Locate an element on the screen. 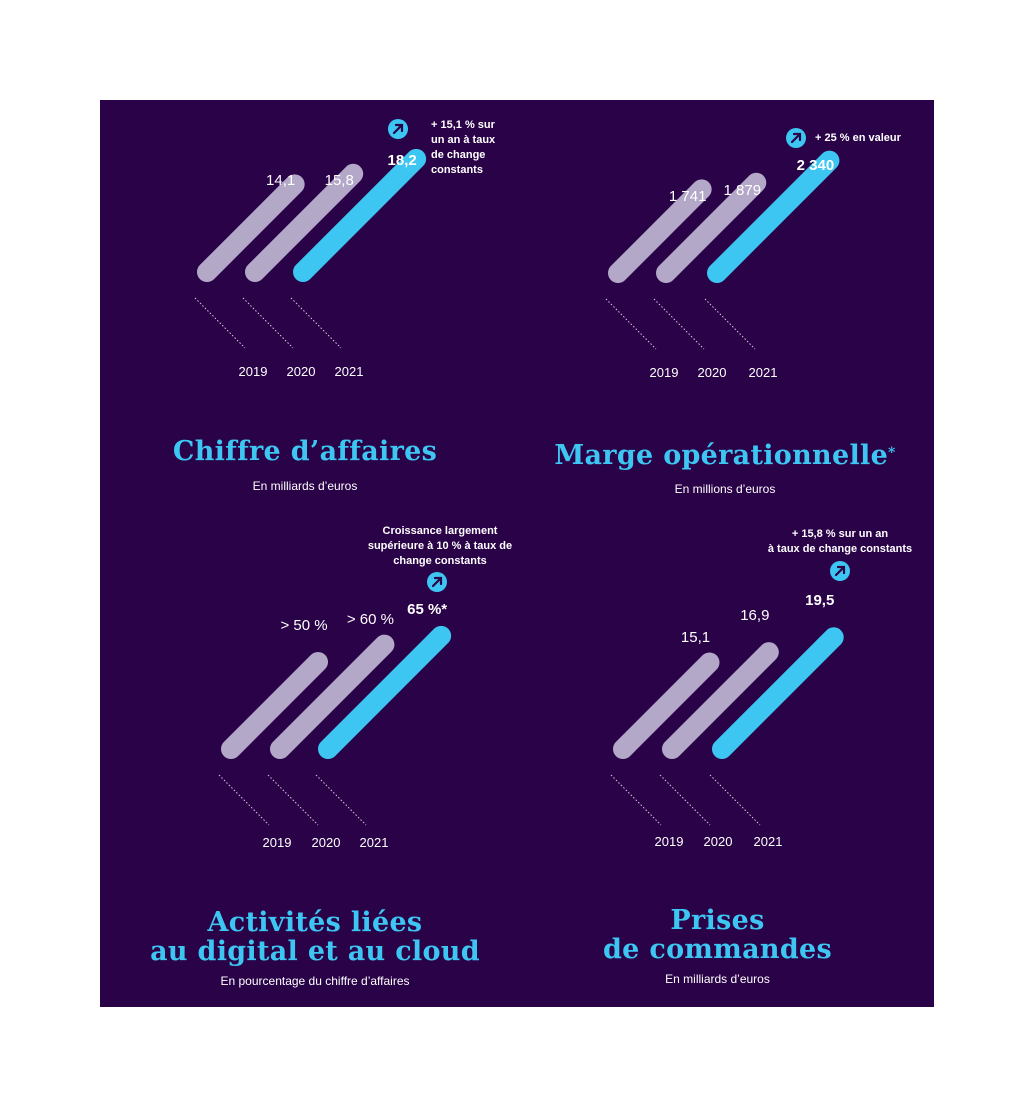  chart-subtitle: En pourcentage du chiffre d’affaires is located at coordinates (315, 981).